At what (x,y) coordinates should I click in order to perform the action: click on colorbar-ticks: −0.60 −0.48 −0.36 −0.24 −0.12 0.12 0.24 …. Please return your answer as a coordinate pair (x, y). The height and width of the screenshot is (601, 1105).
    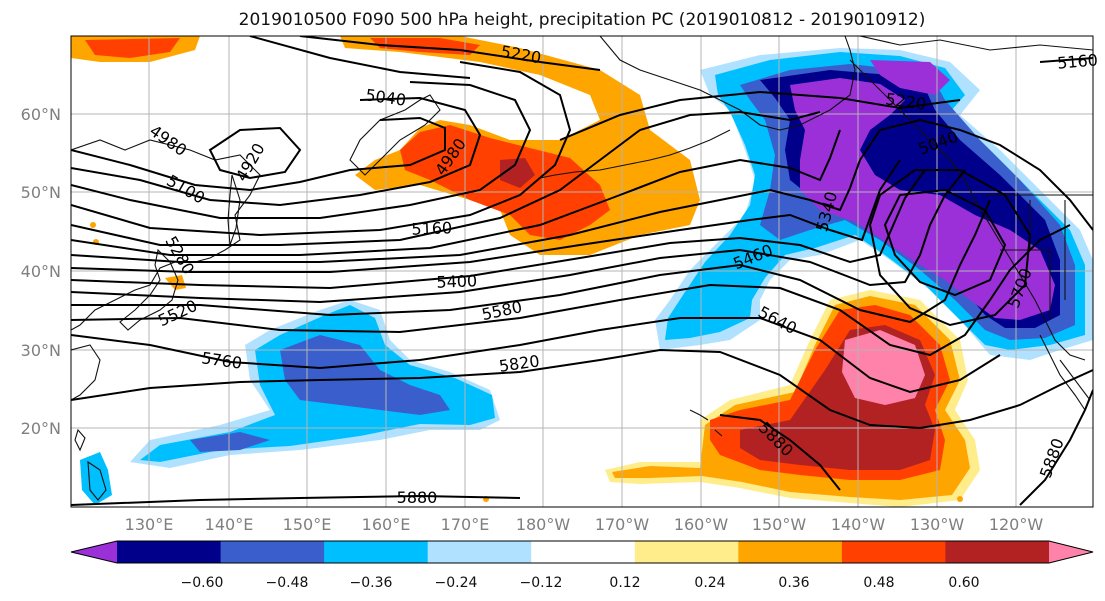
    Looking at the image, I should click on (580, 583).